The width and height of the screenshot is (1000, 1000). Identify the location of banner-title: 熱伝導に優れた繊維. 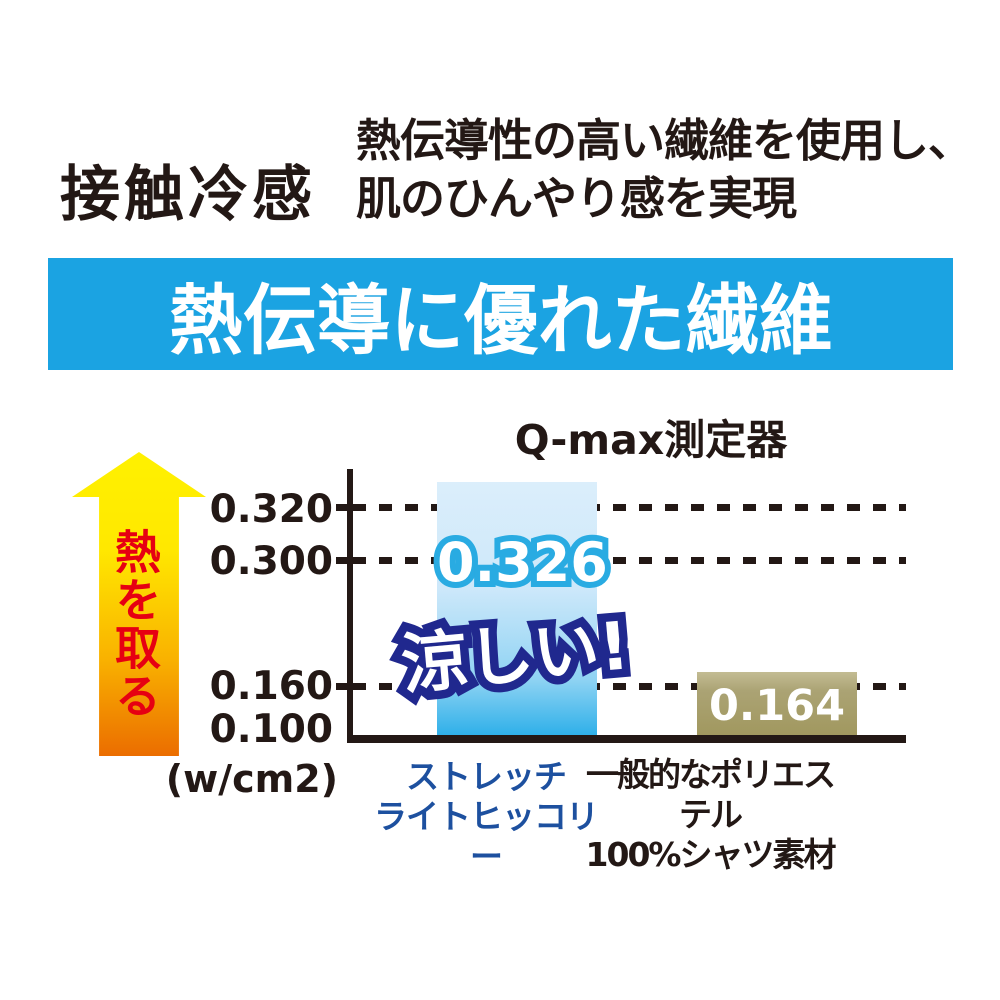
(500, 320).